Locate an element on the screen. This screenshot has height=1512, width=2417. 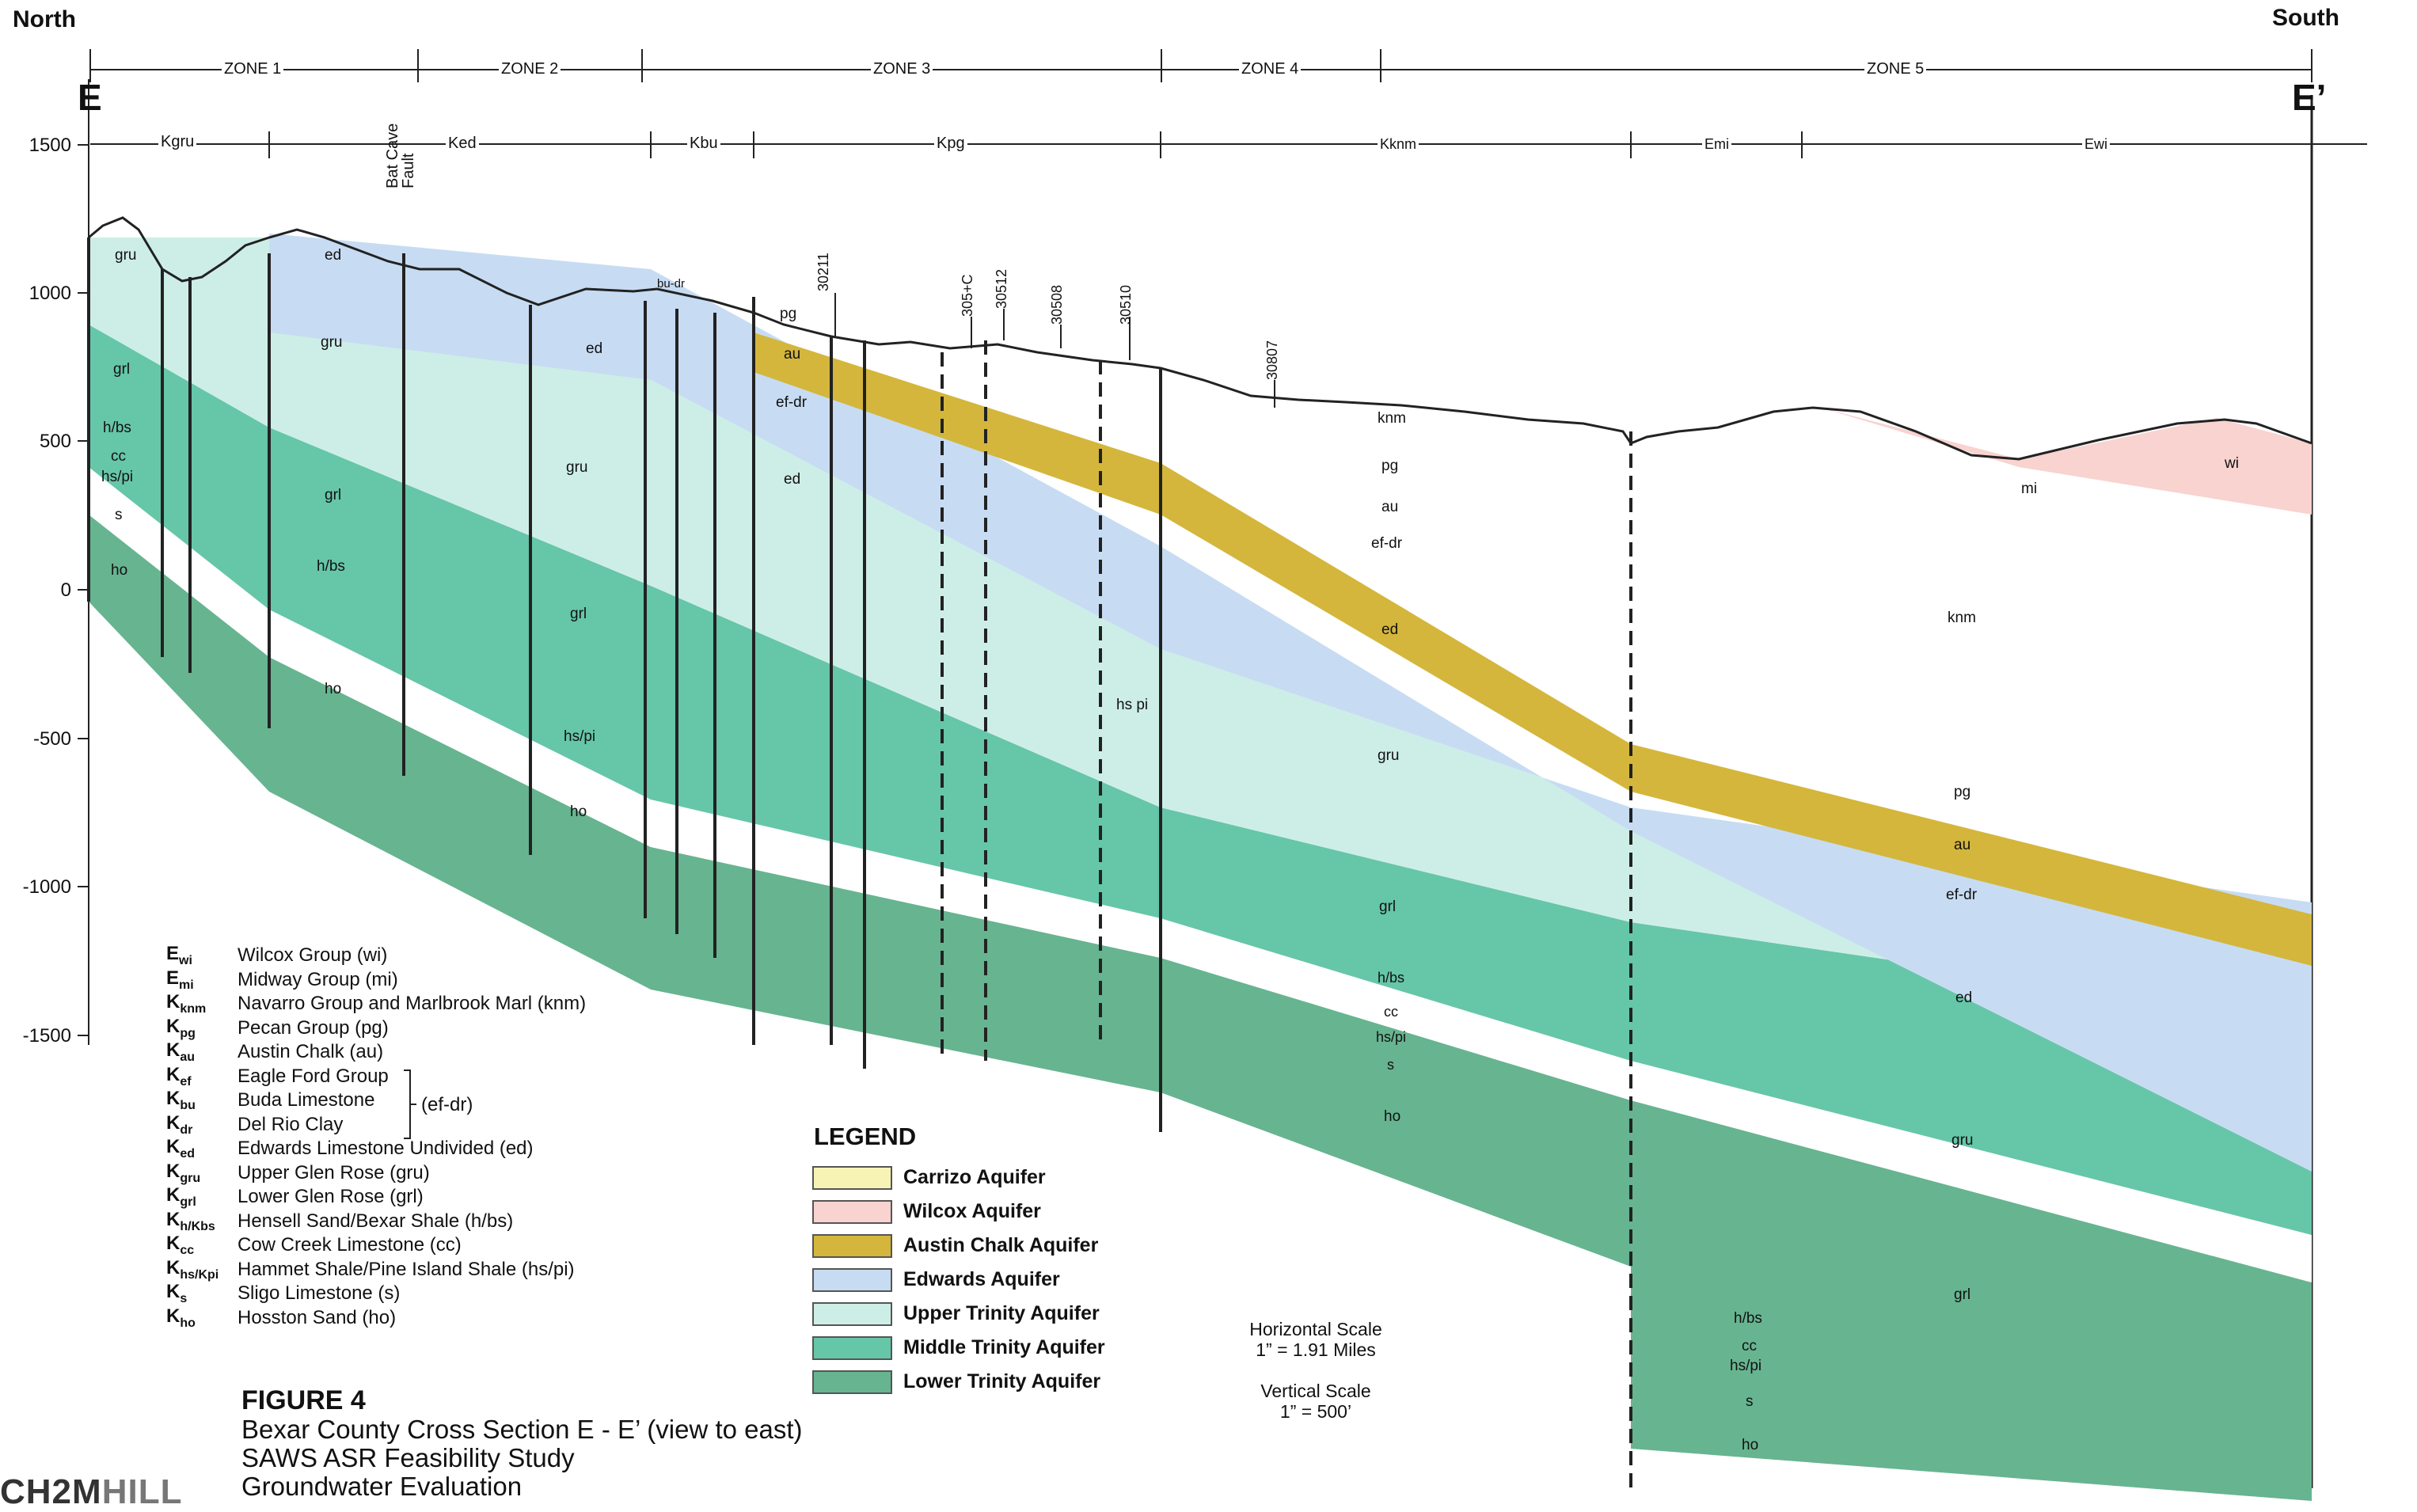
legend-item-austin-chalk: Austin Chalk Aquifer is located at coordinates (958, 1246).